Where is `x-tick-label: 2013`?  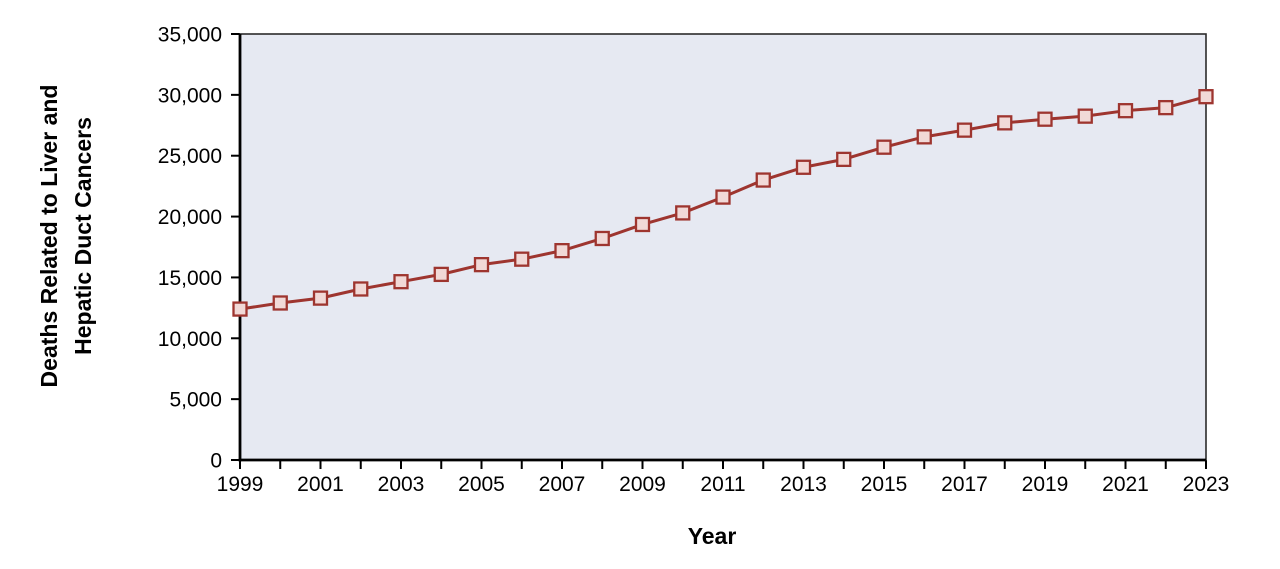
x-tick-label: 2013 is located at coordinates (803, 484).